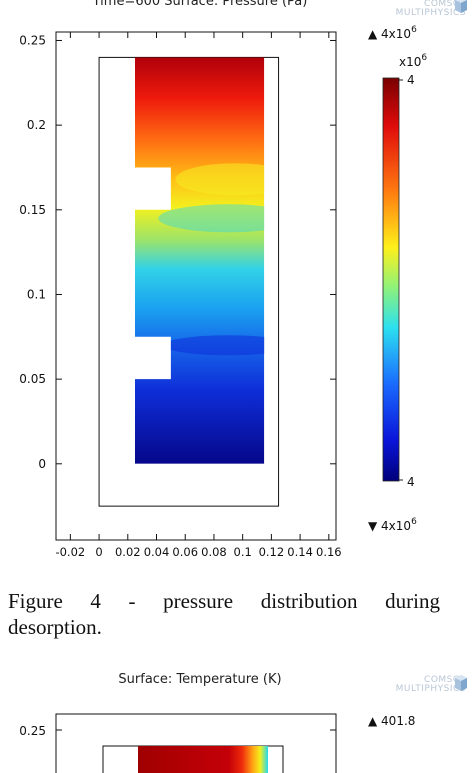  I want to click on x-tick-label: 0.04, so click(157, 552).